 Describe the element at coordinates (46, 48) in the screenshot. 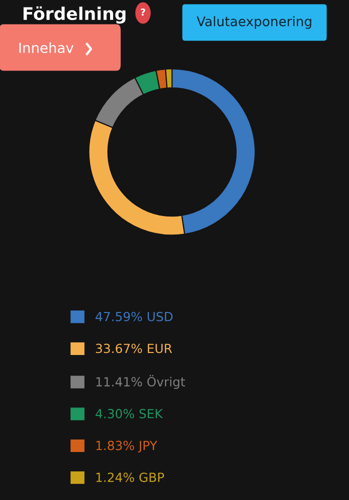

I see `text: Innehav` at that location.